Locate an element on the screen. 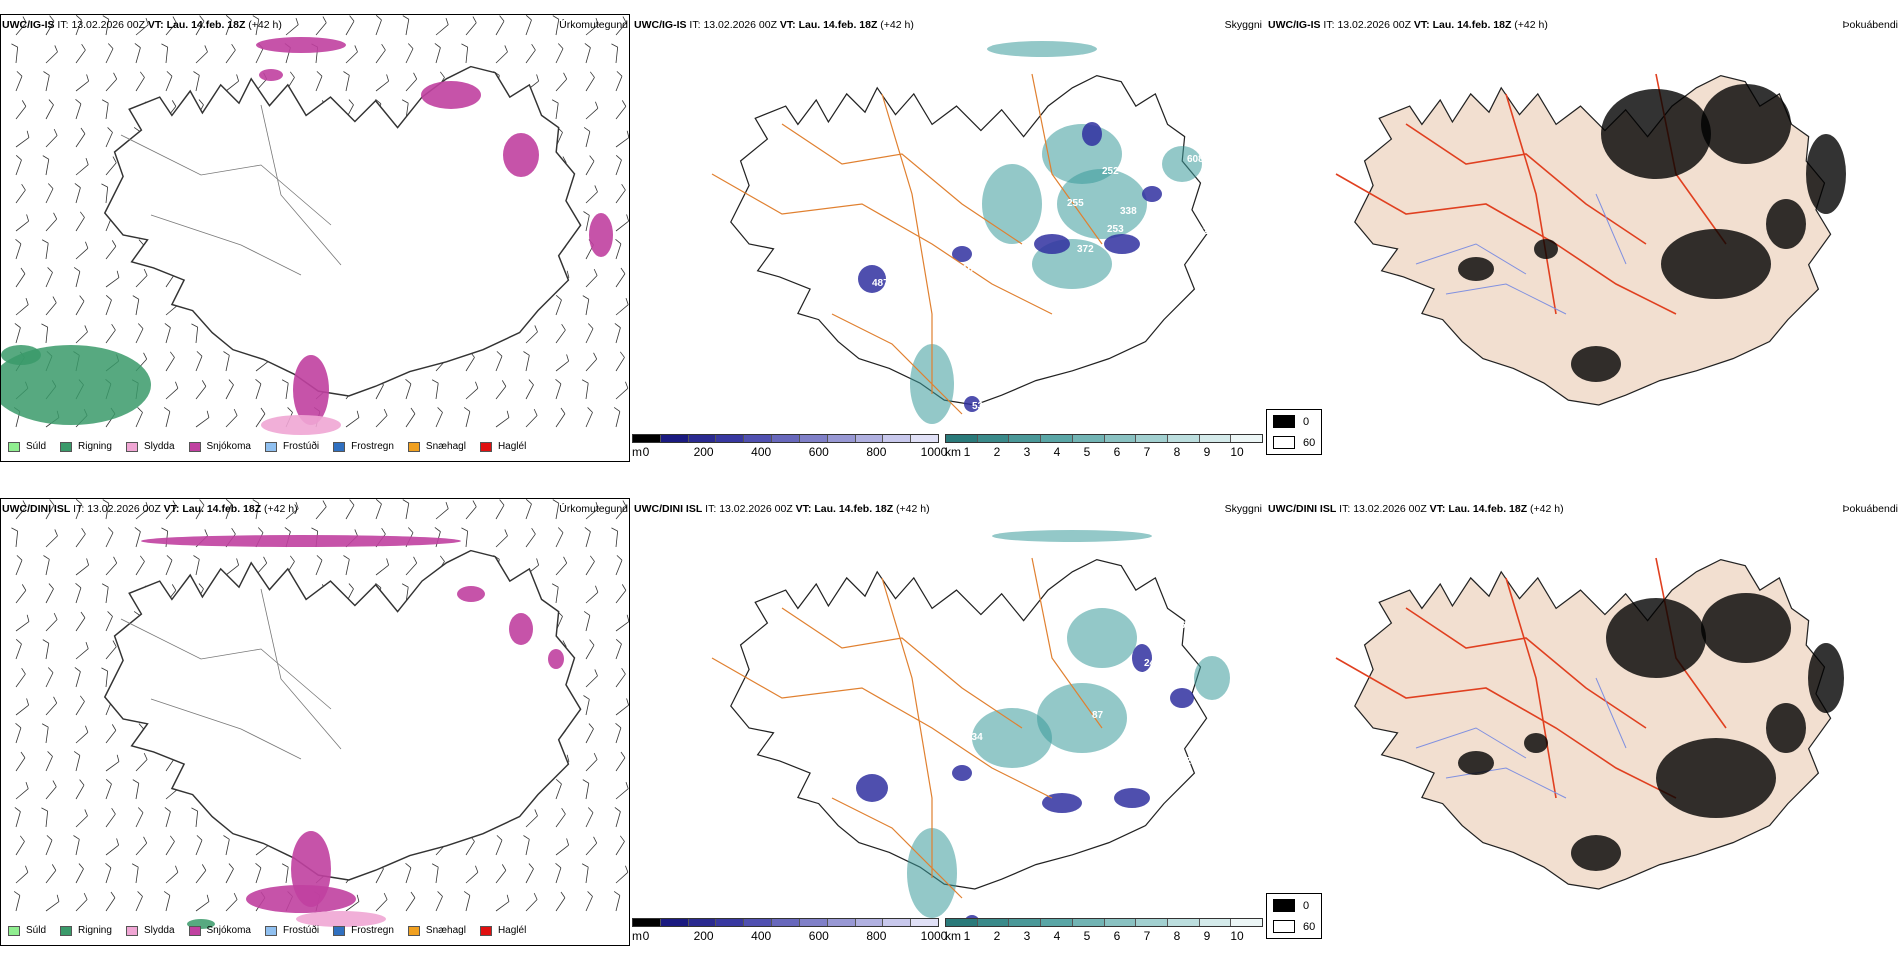 This screenshot has width=1900, height=958. legend-label: Frostúði is located at coordinates (301, 446).